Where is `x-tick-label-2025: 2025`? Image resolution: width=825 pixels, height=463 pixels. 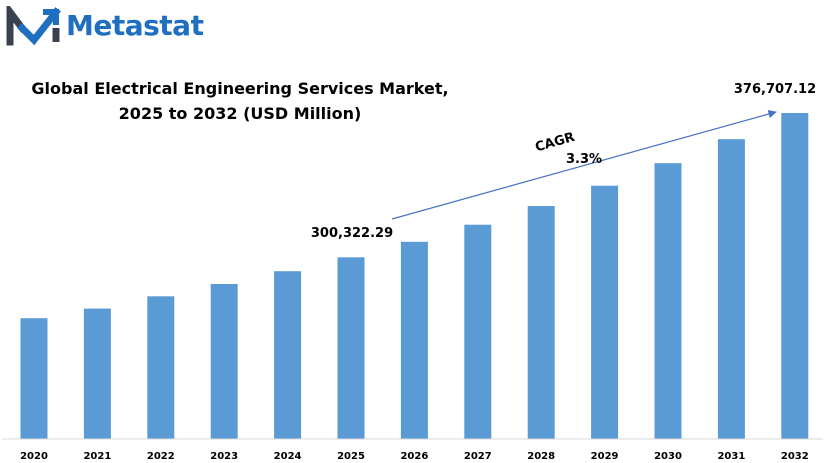 x-tick-label-2025: 2025 is located at coordinates (351, 456).